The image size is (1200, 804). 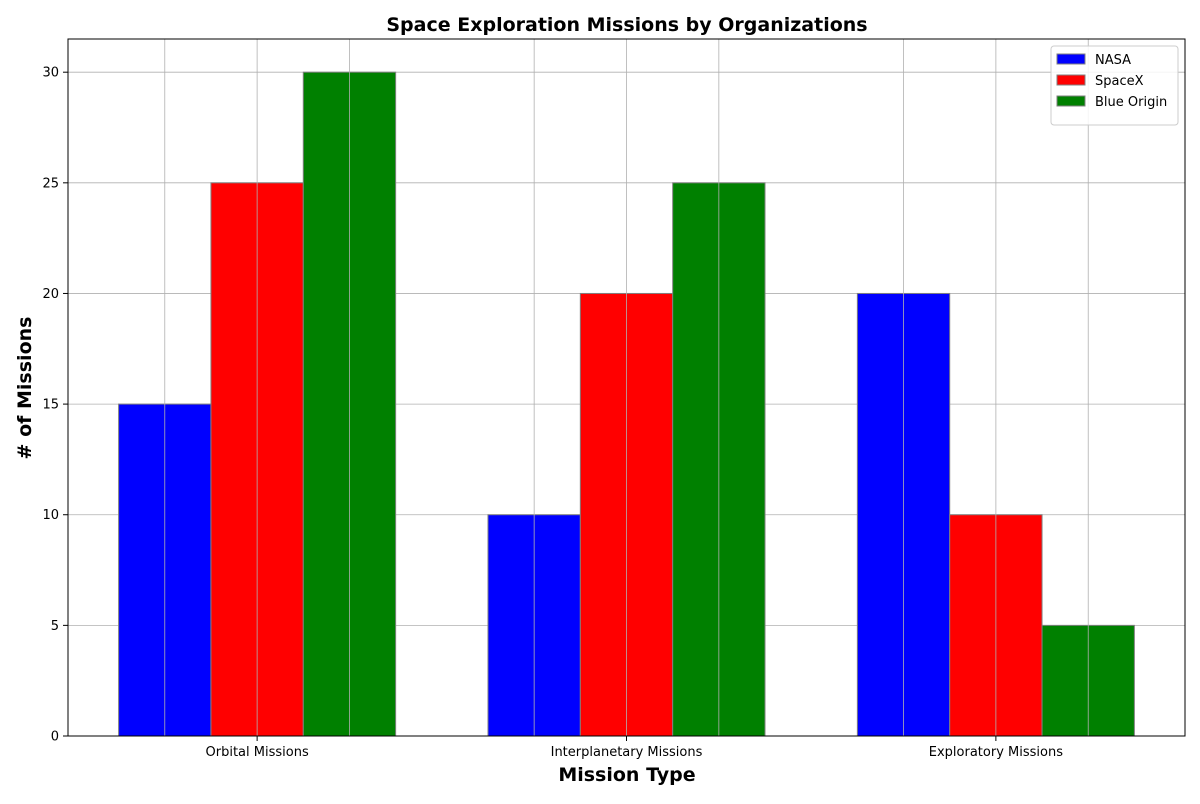 What do you see at coordinates (25, 388) in the screenshot?
I see `y-axis-label: # of Missions` at bounding box center [25, 388].